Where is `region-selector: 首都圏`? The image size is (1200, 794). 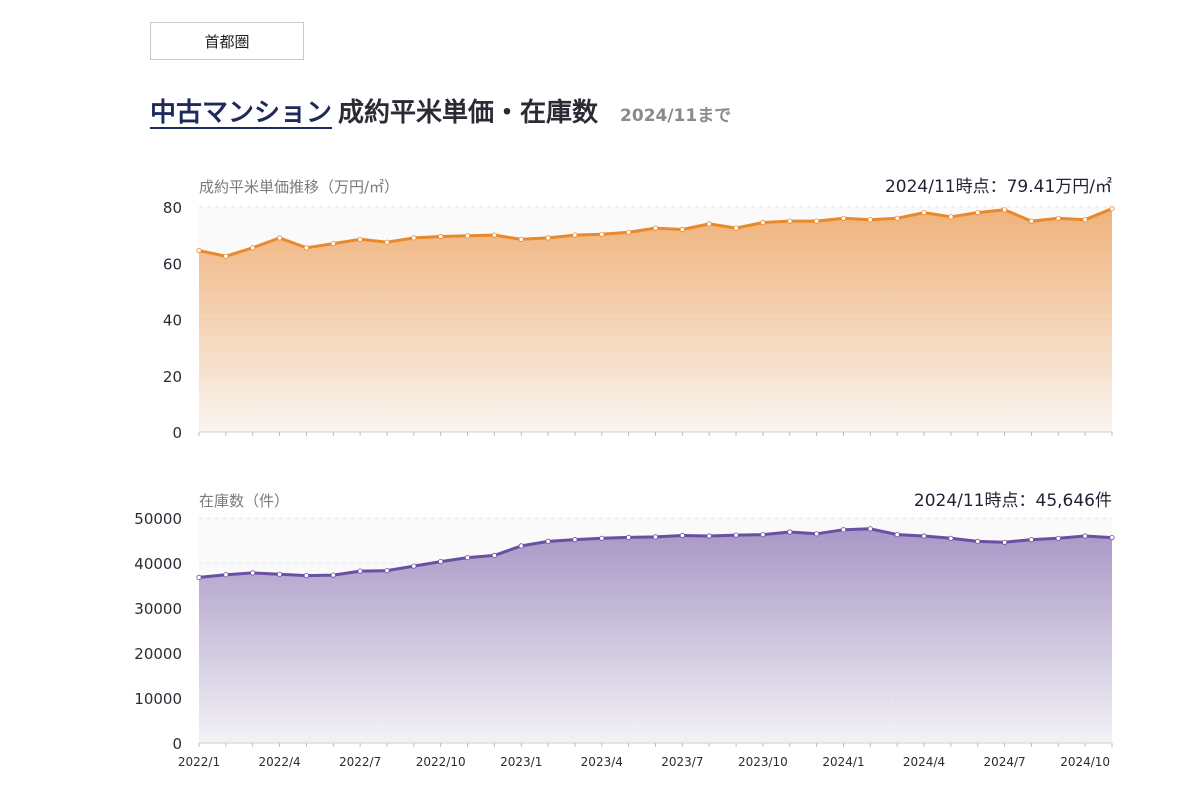 region-selector: 首都圏 is located at coordinates (227, 41).